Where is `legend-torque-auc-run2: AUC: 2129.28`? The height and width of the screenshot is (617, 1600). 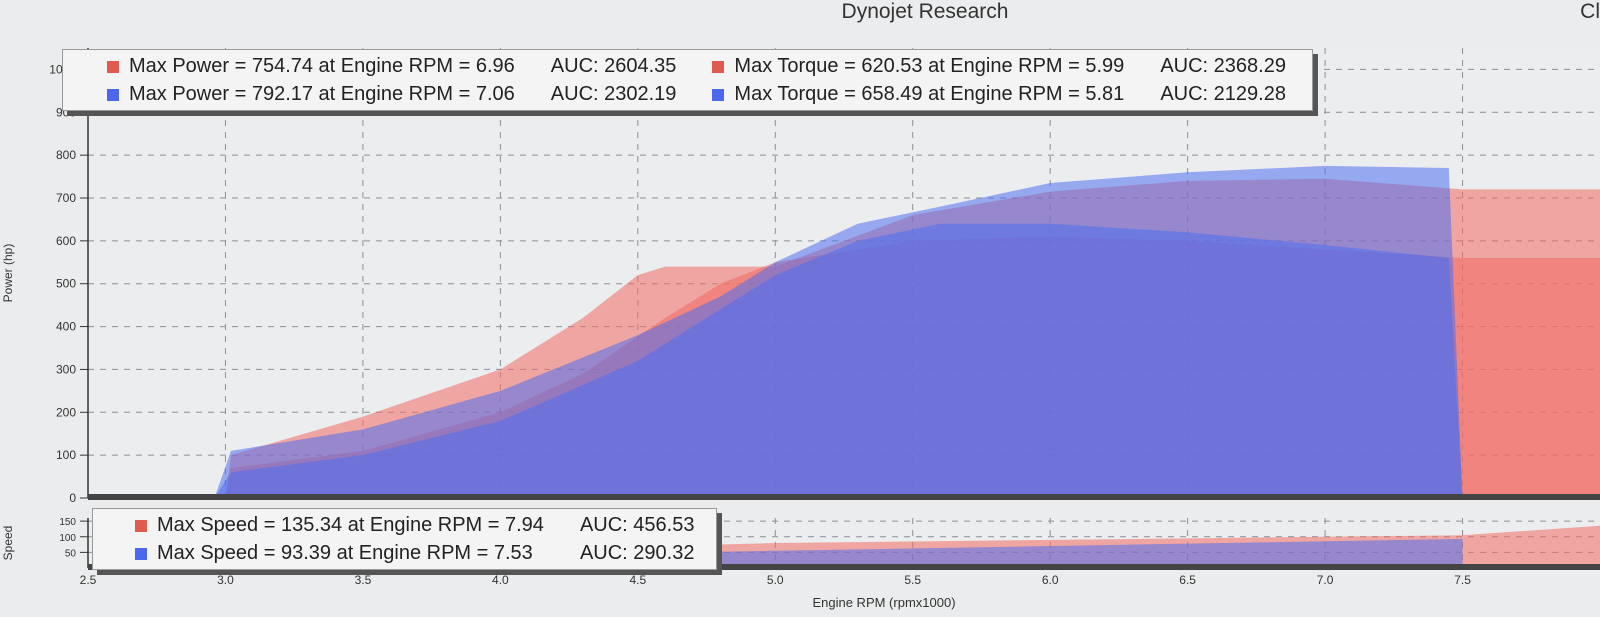
legend-torque-auc-run2: AUC: 2129.28 is located at coordinates (1223, 94).